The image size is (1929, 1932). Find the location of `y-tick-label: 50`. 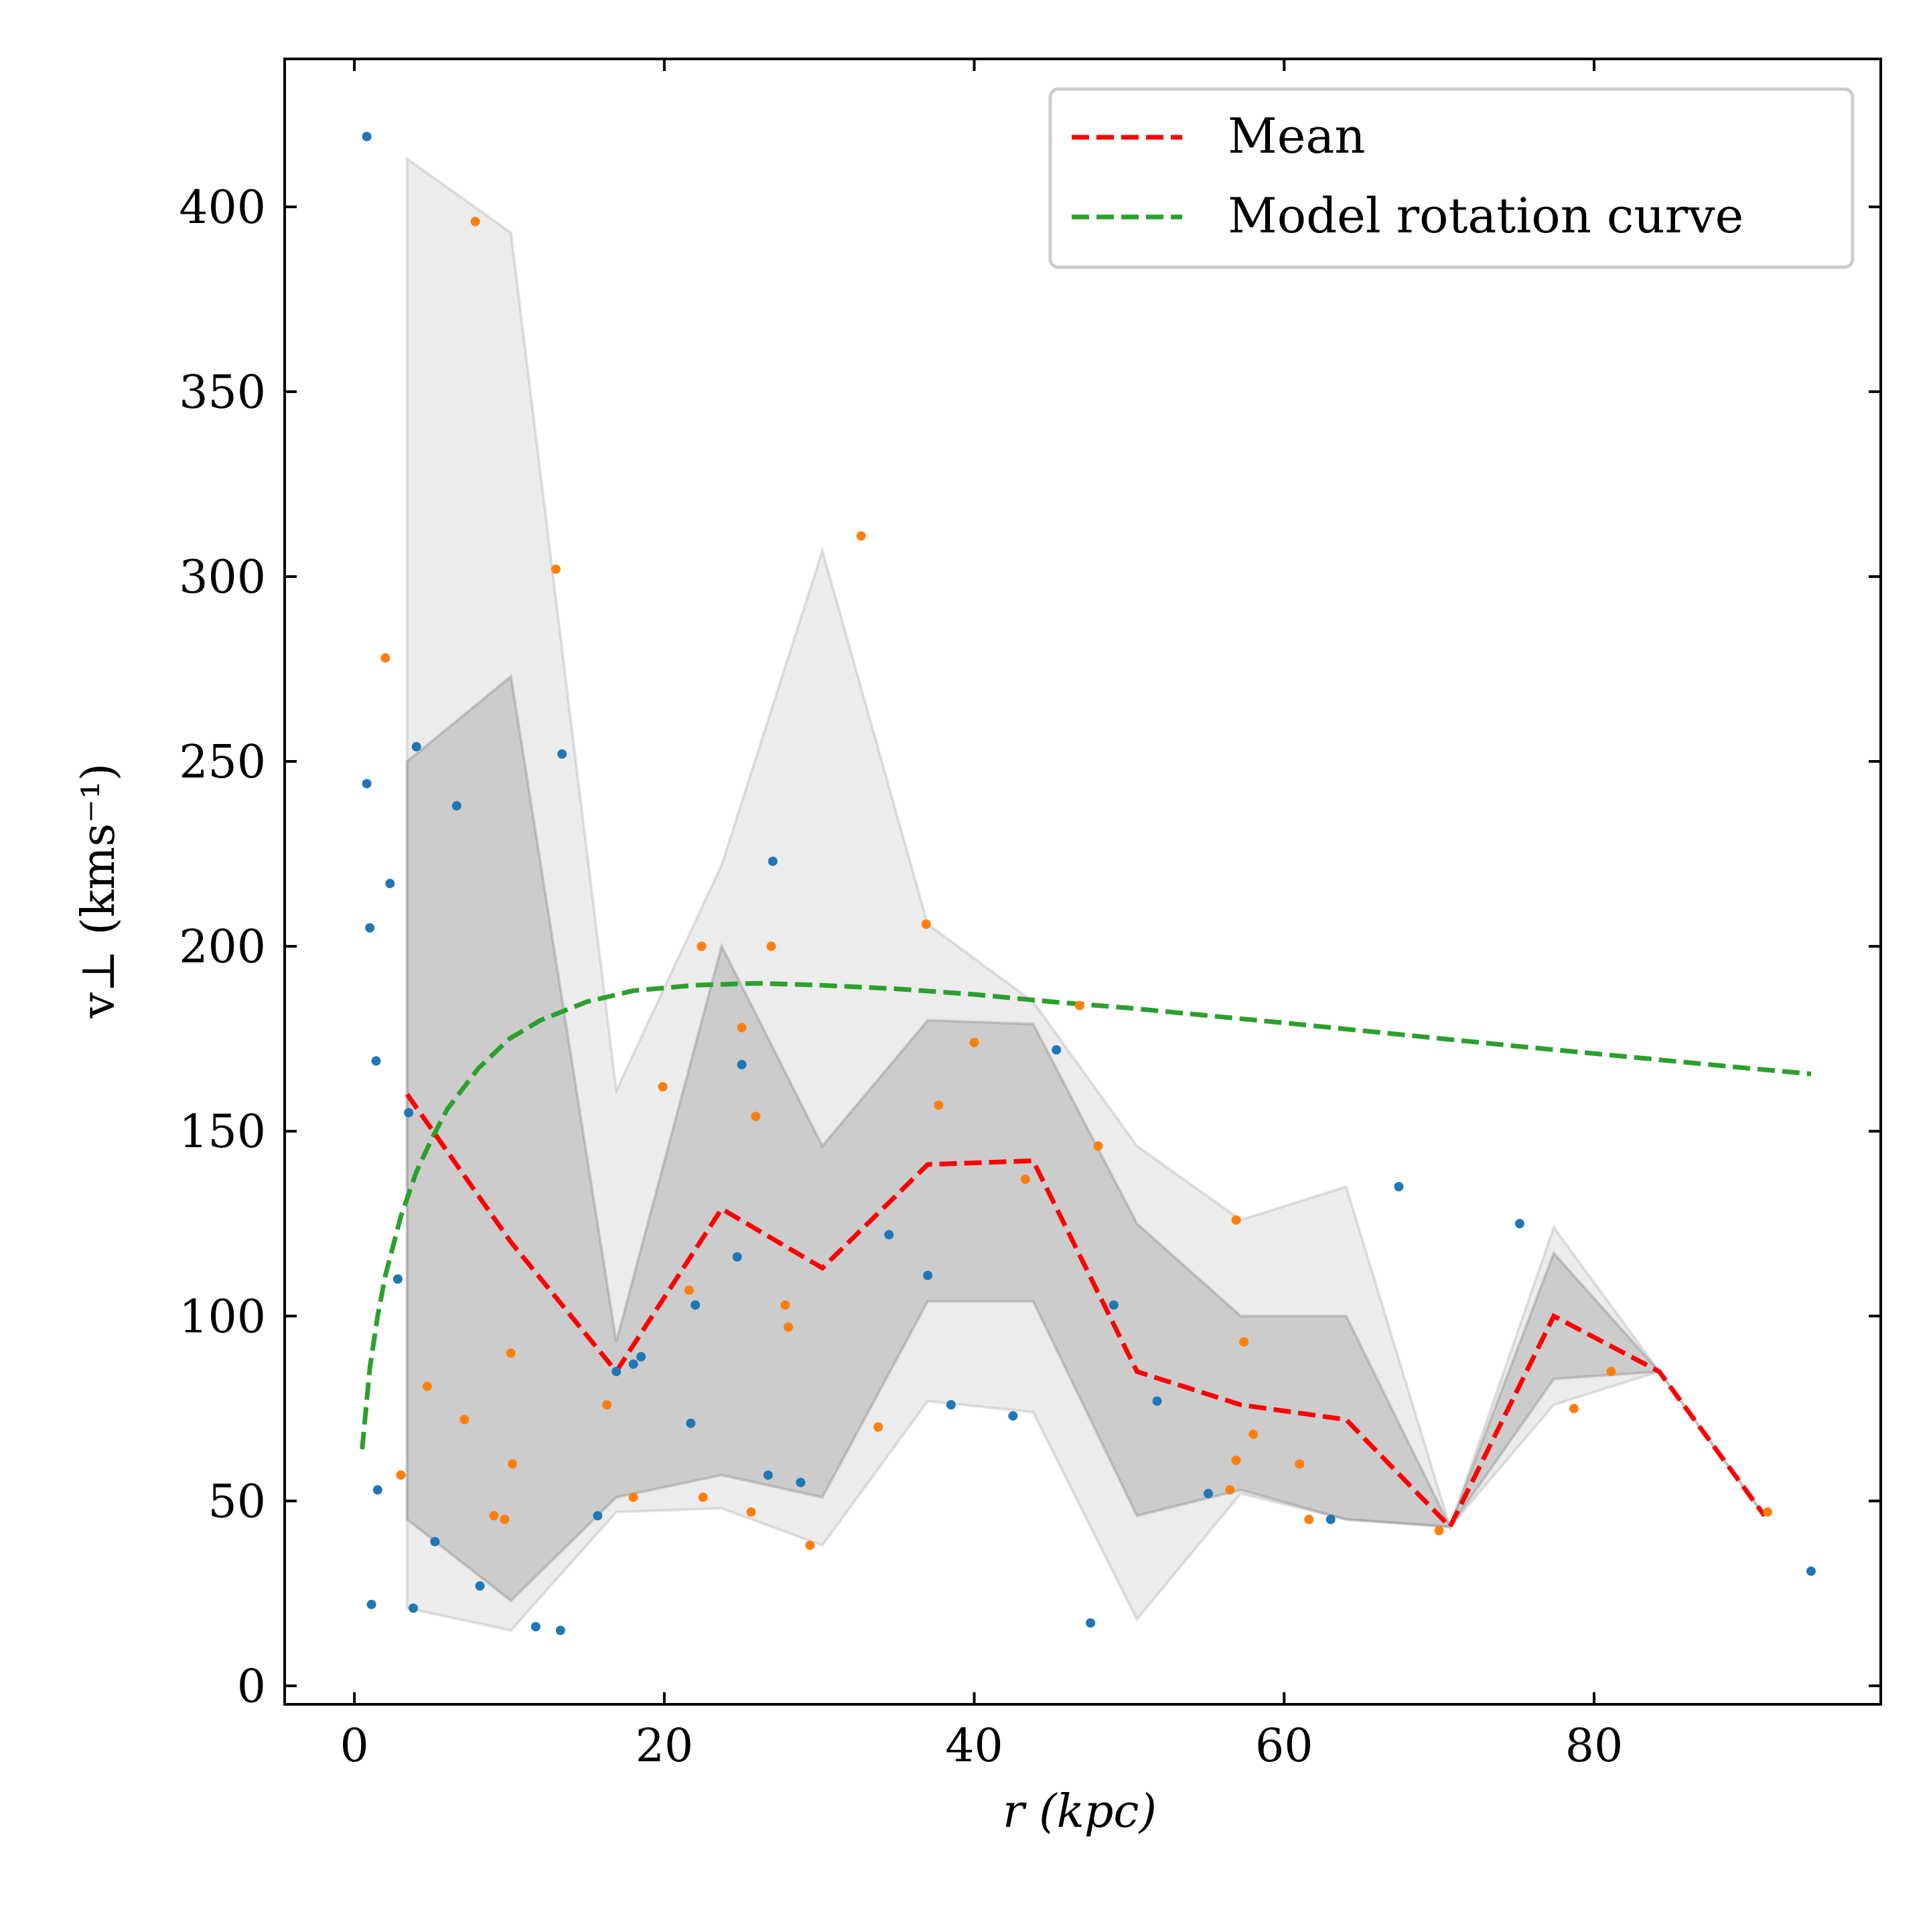

y-tick-label: 50 is located at coordinates (237, 1501).